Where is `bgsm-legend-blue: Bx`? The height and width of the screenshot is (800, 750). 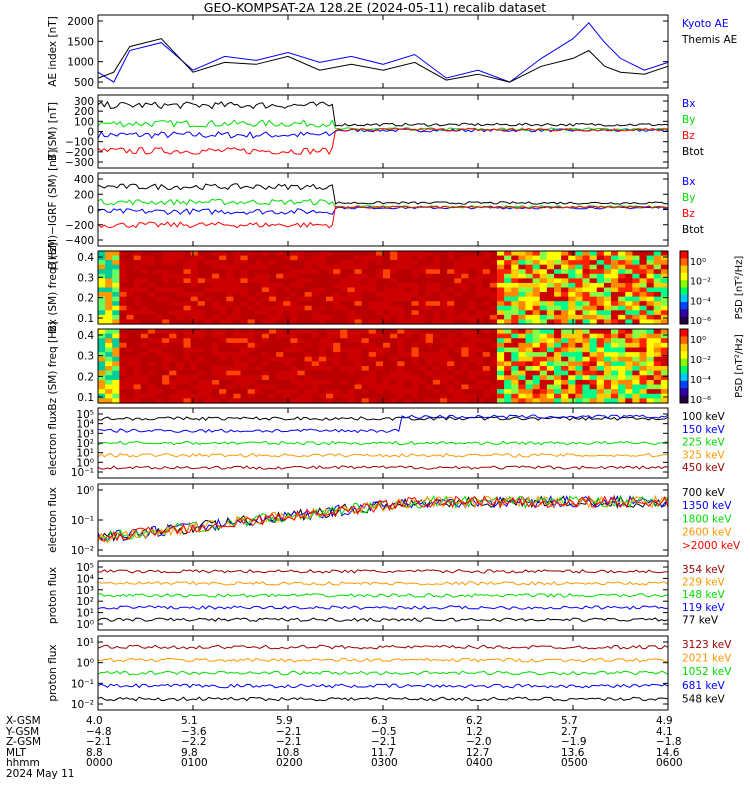
bgsm-legend-blue: Bx is located at coordinates (688, 104).